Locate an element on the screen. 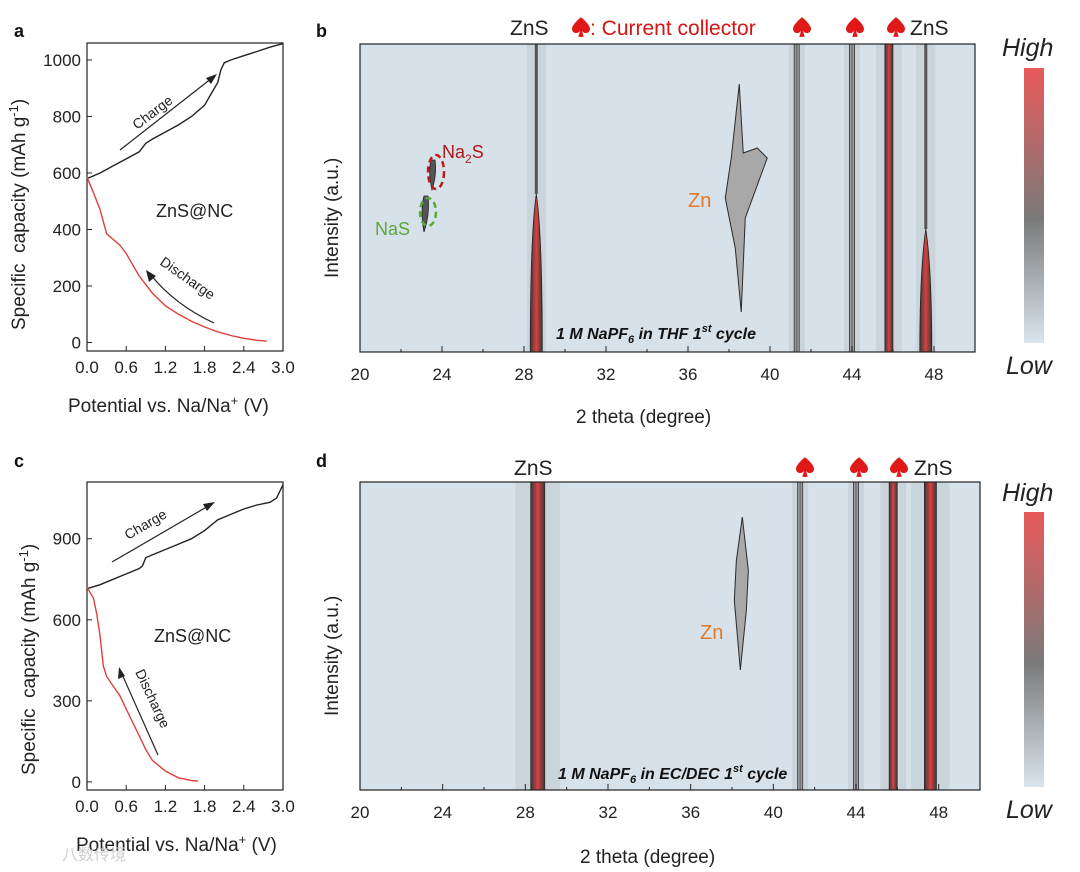  panel-a-frame is located at coordinates (185, 197).